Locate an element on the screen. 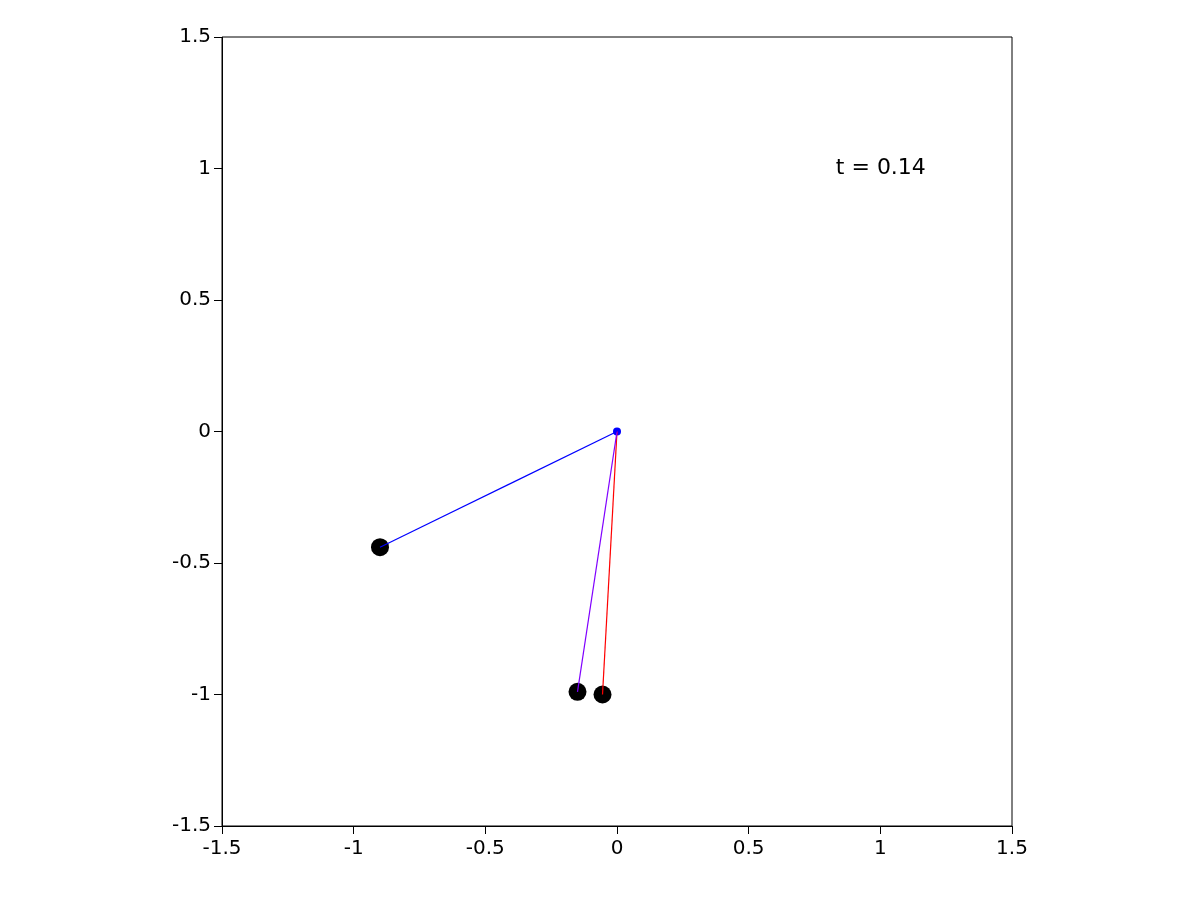 The width and height of the screenshot is (1200, 900). x-tick-label: 1.5 is located at coordinates (1012, 847).